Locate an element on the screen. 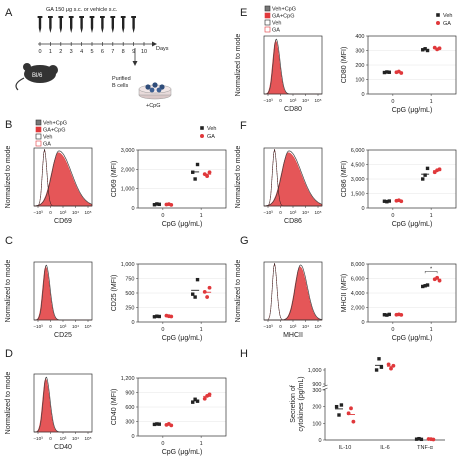  cpg-label: +CpG is located at coordinates (153, 106).